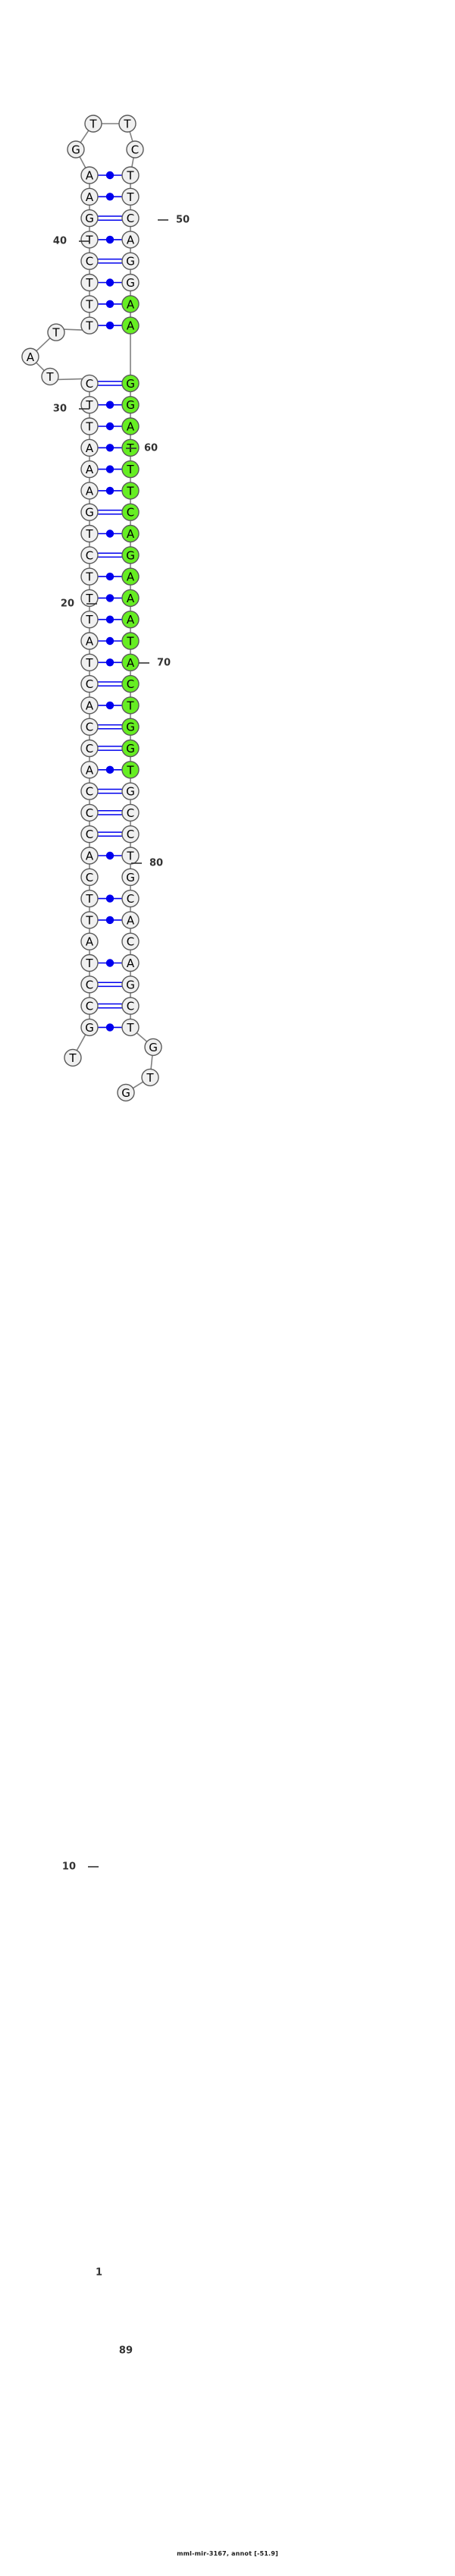  What do you see at coordinates (135, 149) in the screenshot?
I see `loop-base-C: C` at bounding box center [135, 149].